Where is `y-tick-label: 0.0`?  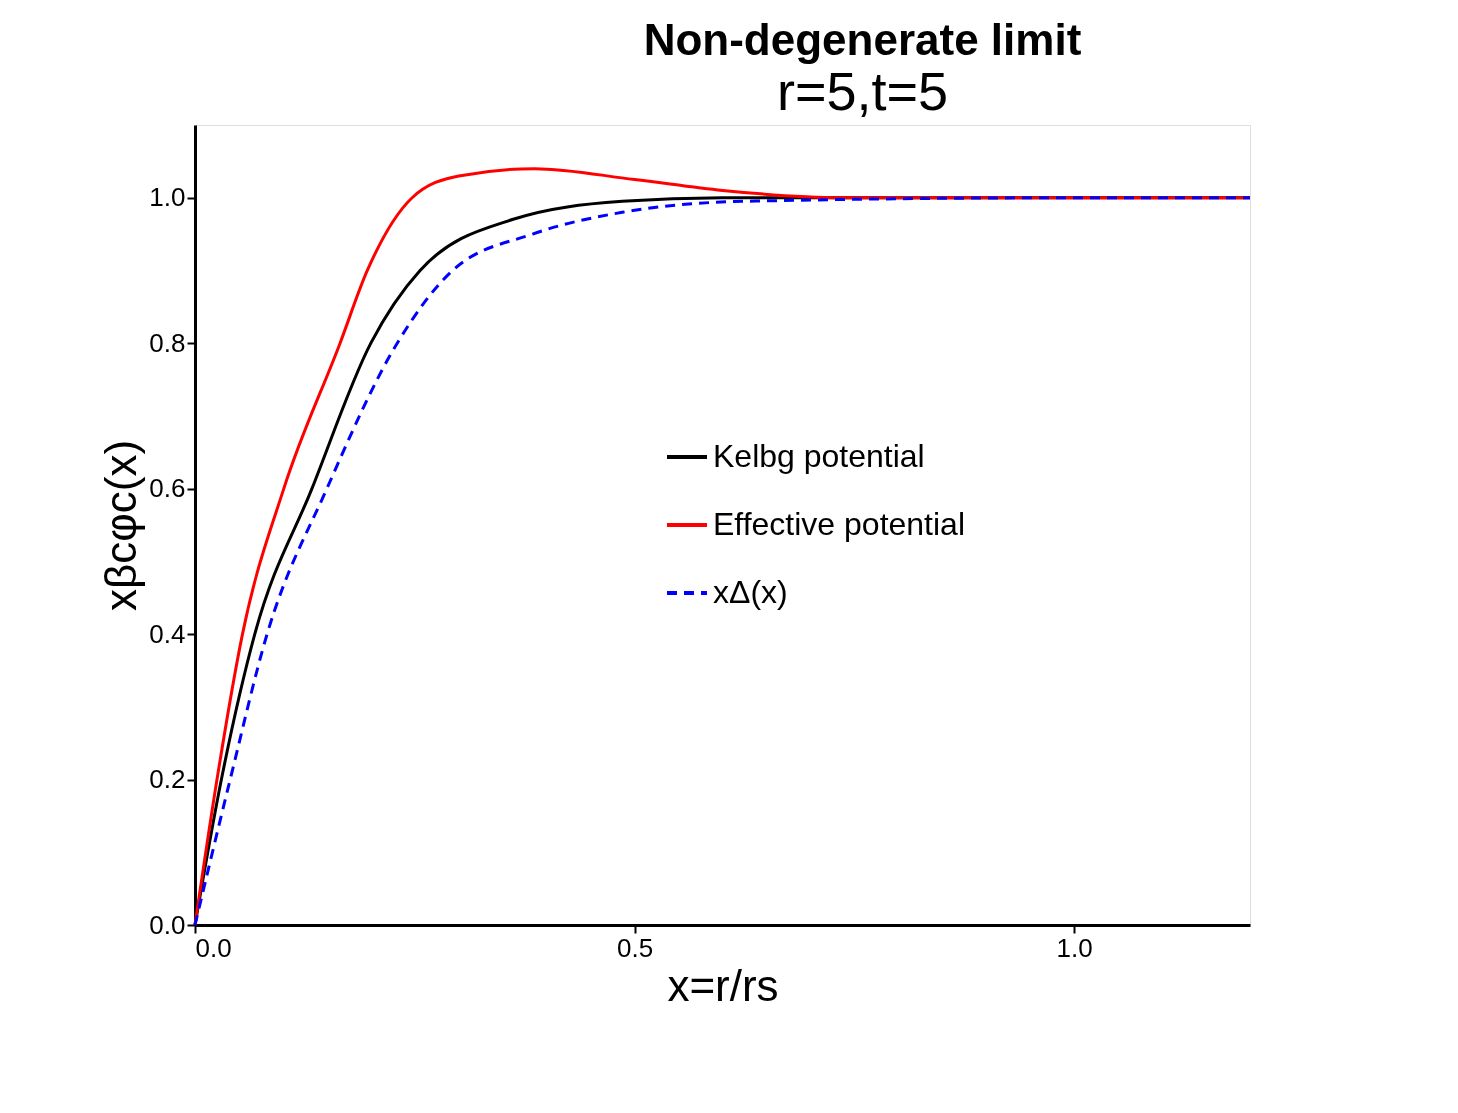
y-tick-label: 0.0 is located at coordinates (167, 924).